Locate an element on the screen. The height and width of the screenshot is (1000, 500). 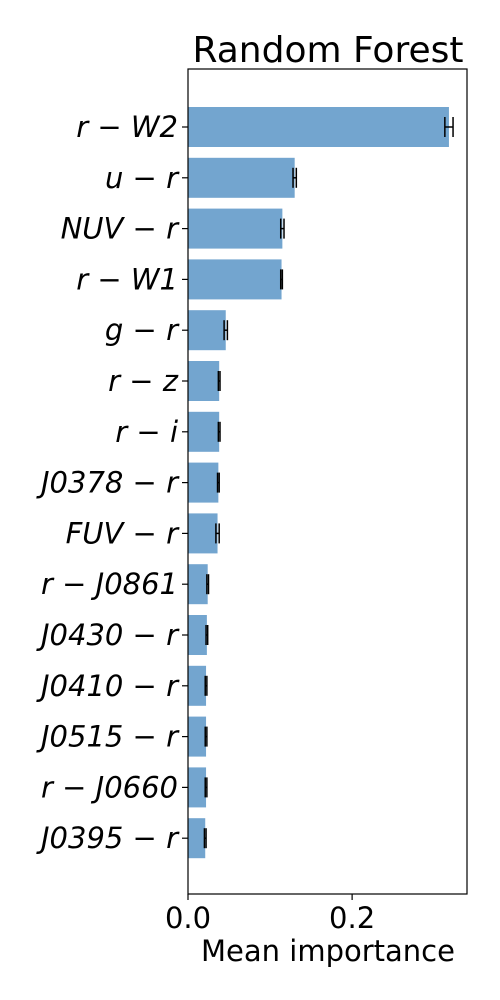
category-label-9: r − J0861 is located at coordinates (109, 584).